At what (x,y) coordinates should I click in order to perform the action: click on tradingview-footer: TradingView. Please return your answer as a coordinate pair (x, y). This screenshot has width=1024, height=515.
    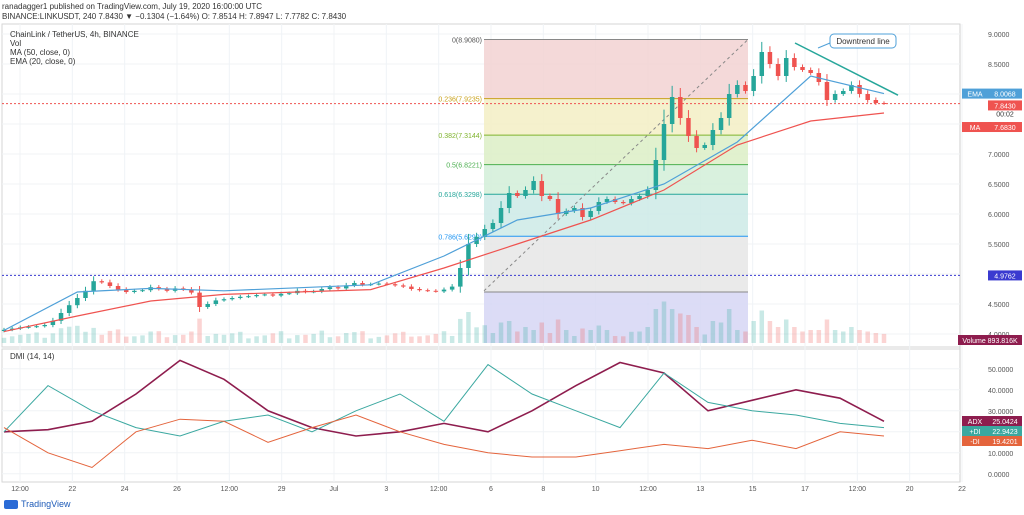
    Looking at the image, I should click on (37, 504).